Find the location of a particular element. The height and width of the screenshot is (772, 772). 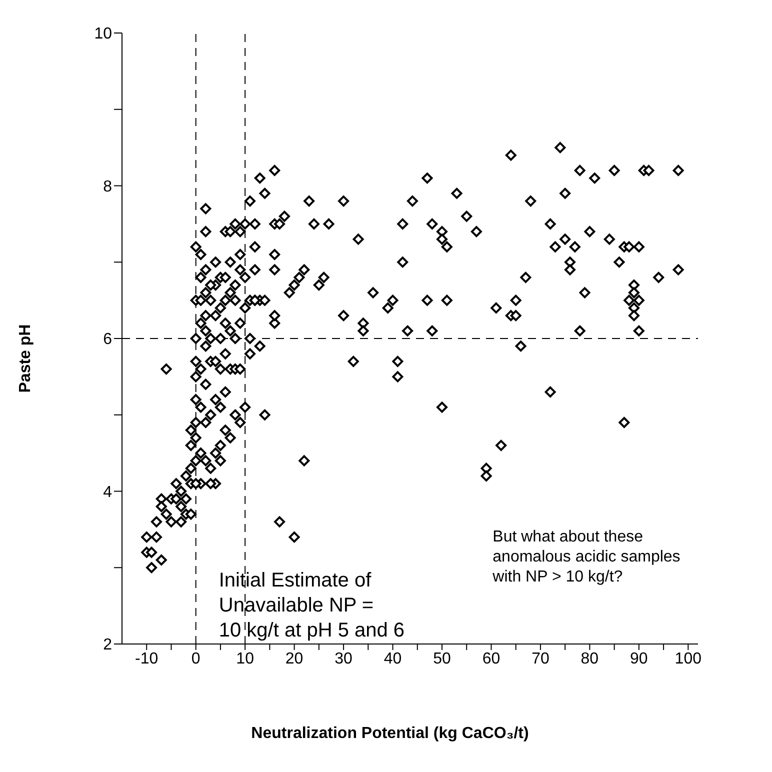

x-tick-label: 30 is located at coordinates (343, 659).